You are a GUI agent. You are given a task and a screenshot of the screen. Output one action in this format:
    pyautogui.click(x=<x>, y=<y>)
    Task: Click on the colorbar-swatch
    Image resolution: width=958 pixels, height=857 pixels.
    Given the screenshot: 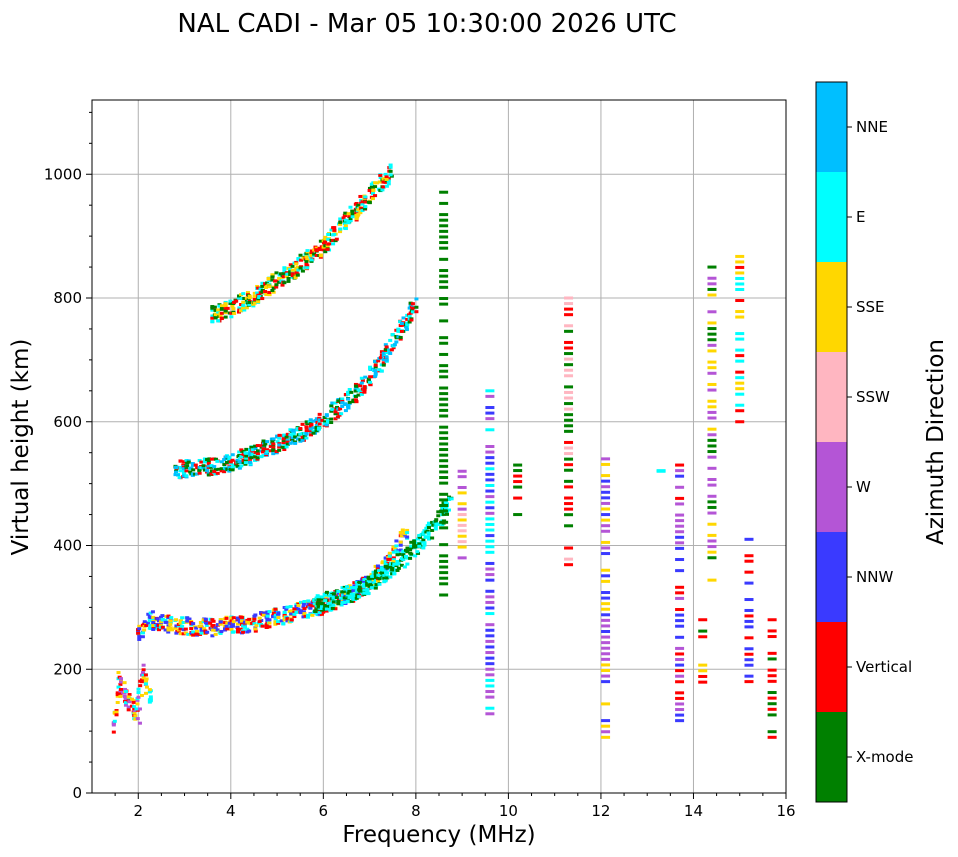 What is the action you would take?
    pyautogui.click(x=831, y=397)
    